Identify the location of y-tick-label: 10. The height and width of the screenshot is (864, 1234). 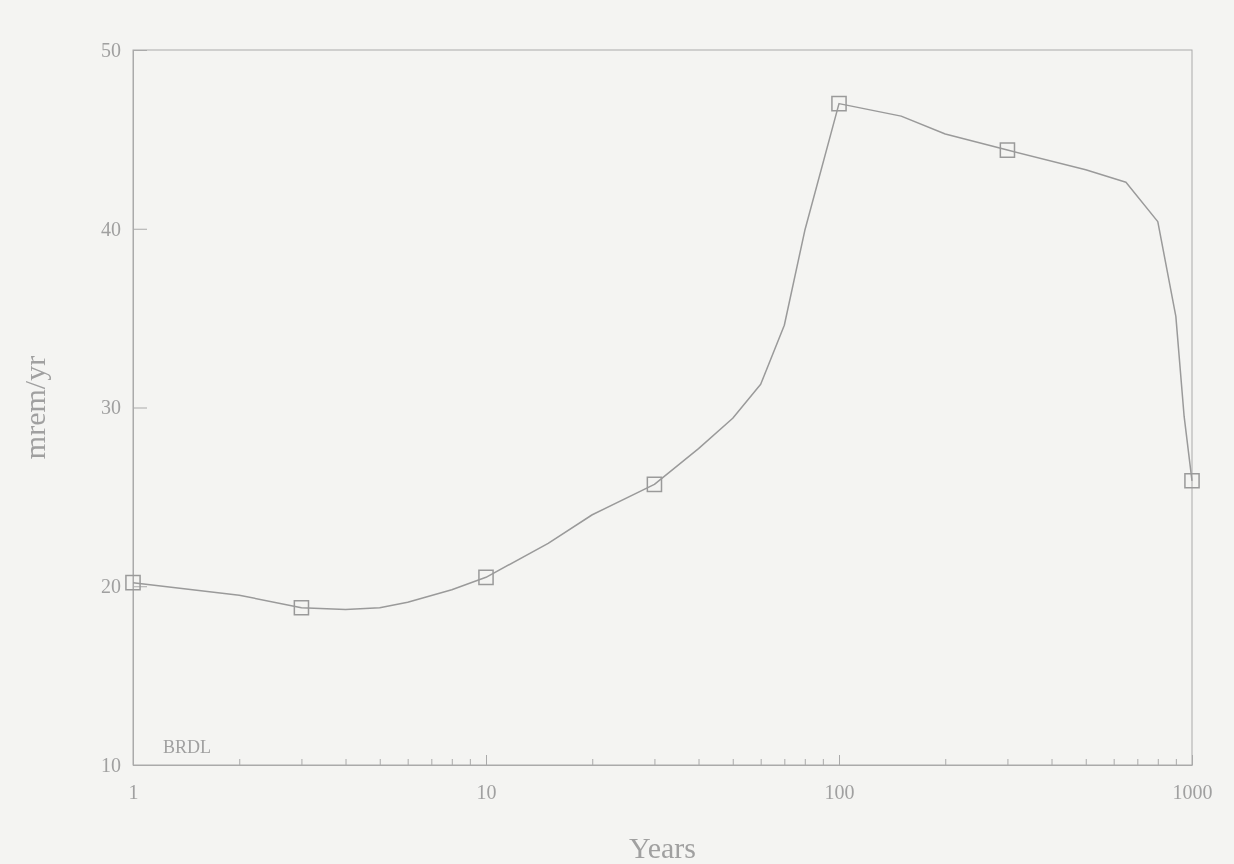
(111, 764).